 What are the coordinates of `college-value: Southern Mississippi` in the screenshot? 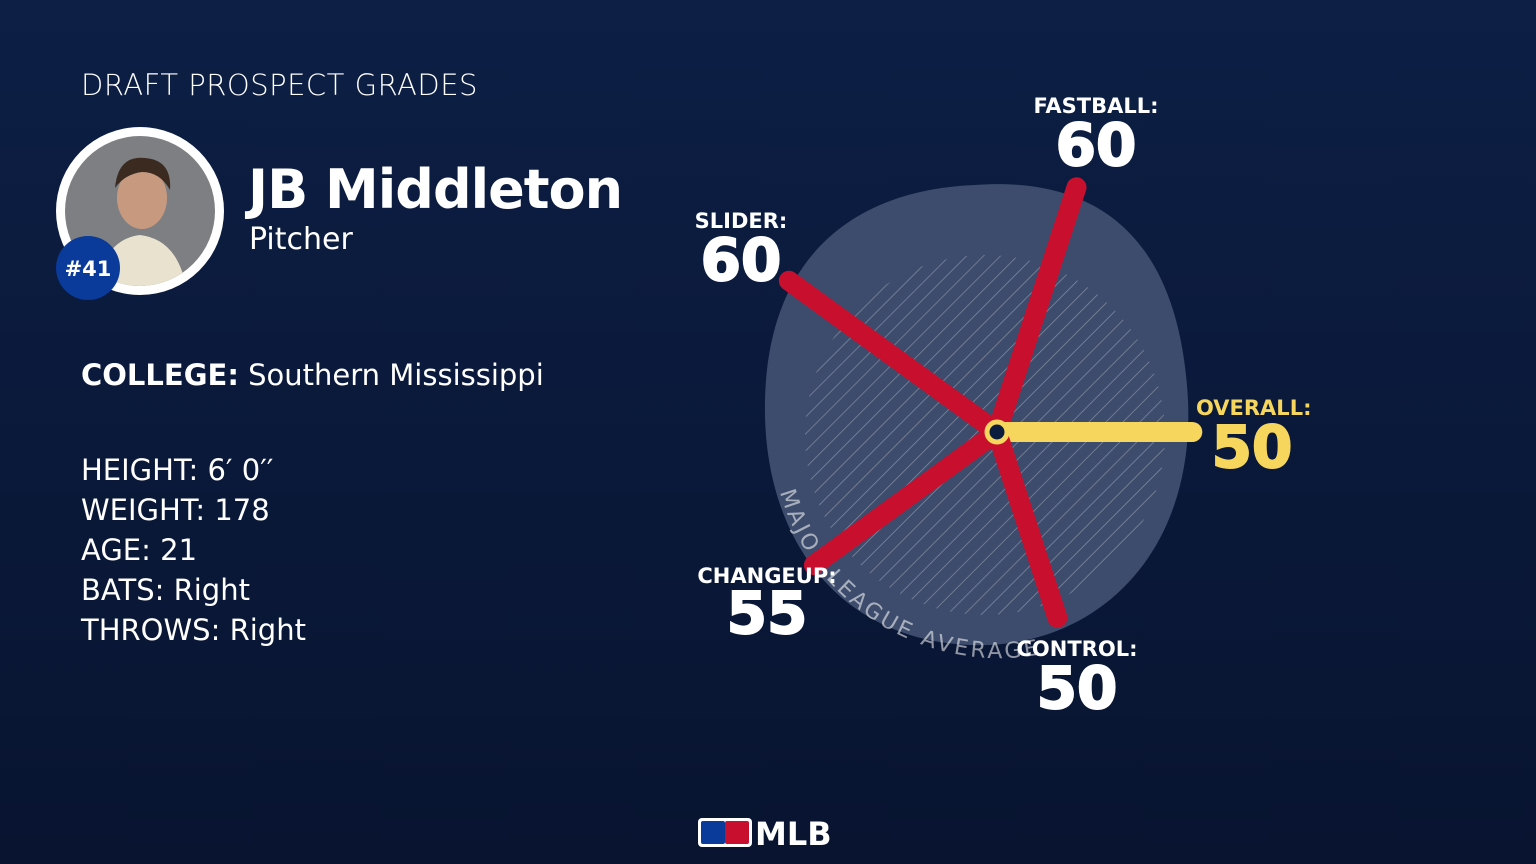 It's located at (396, 375).